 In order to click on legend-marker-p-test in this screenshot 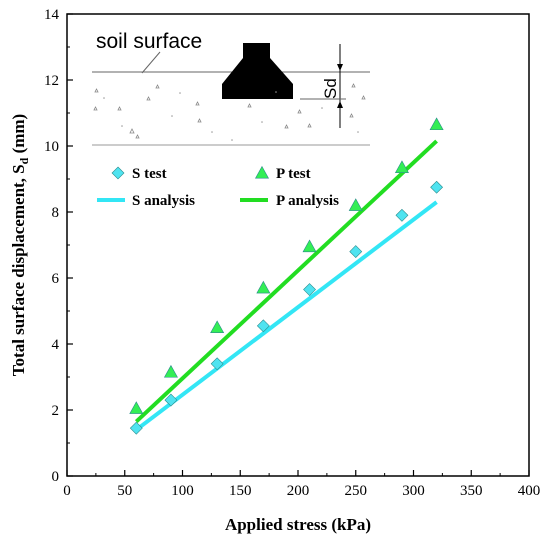, I will do `click(262, 172)`.